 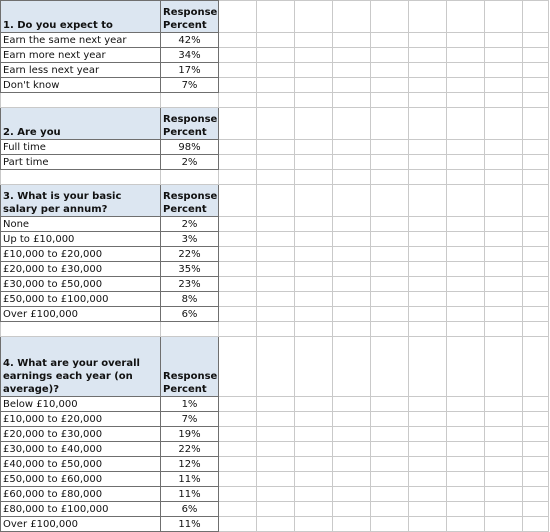 I want to click on question-title: 1. Do you expect to, so click(x=80, y=16).